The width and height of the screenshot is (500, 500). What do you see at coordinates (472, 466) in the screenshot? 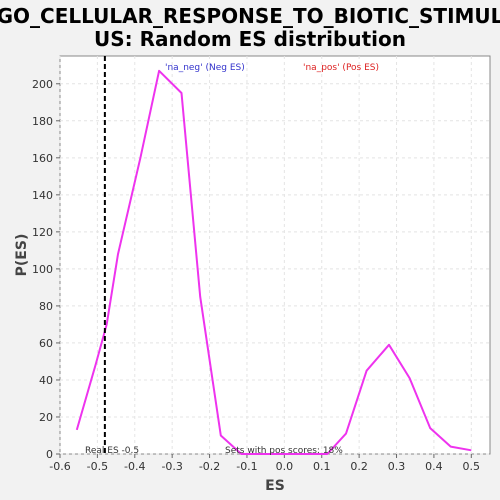
I see `x-tick-label: 0.5` at bounding box center [472, 466].